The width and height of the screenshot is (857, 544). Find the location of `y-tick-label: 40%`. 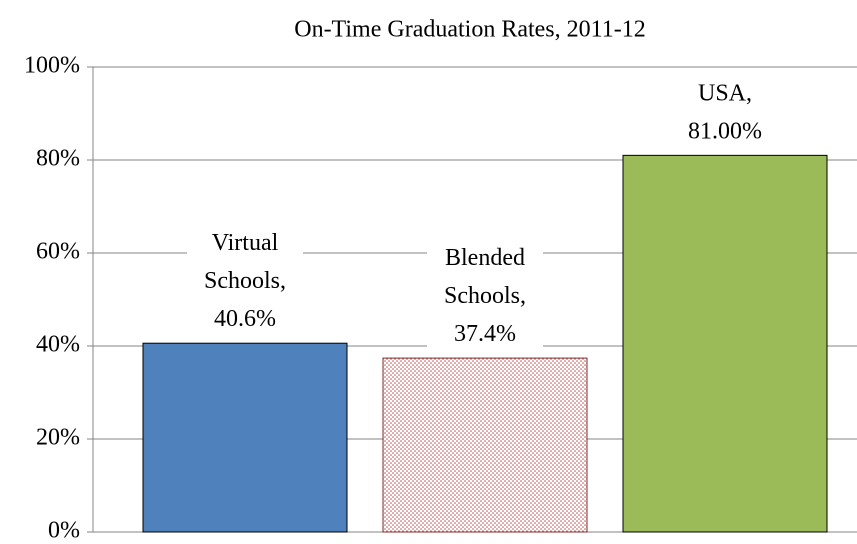

y-tick-label: 40% is located at coordinates (58, 345).